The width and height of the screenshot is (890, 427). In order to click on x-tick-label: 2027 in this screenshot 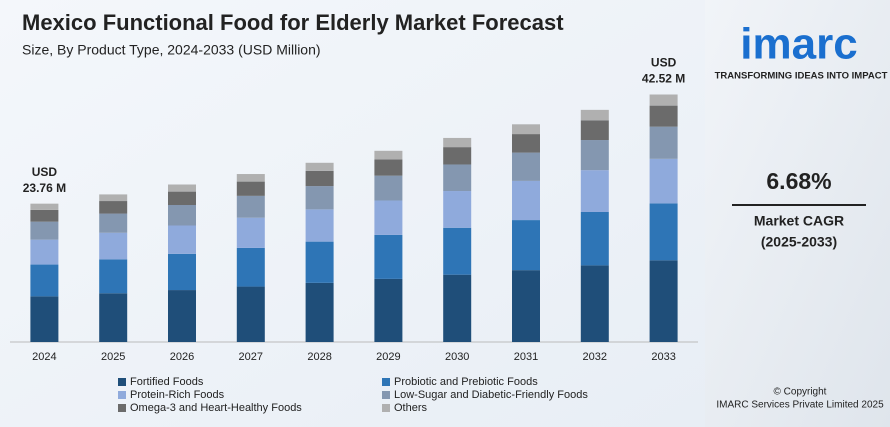, I will do `click(251, 357)`.